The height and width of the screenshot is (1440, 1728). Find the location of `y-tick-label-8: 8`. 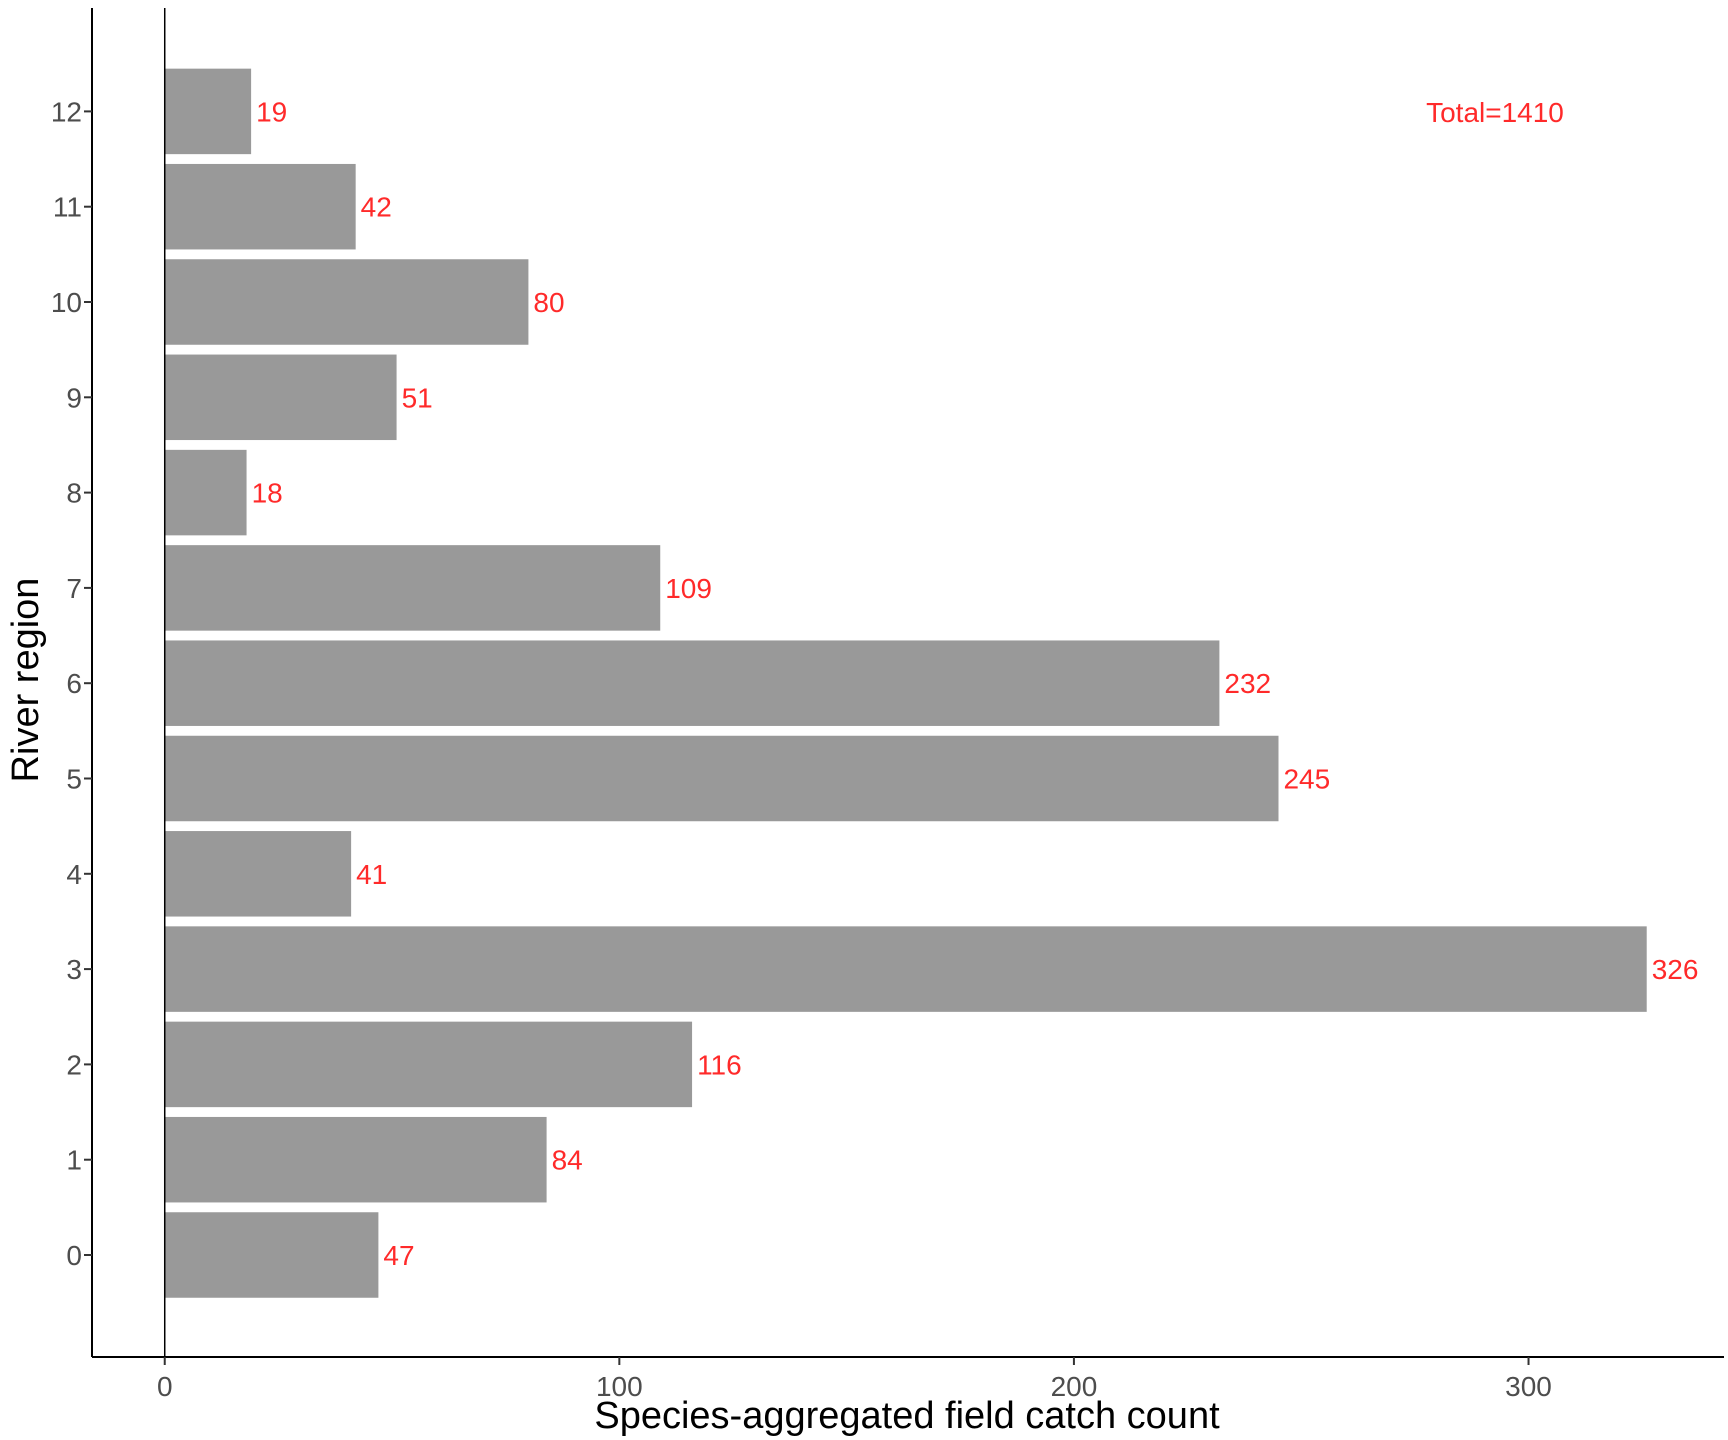

y-tick-label-8: 8 is located at coordinates (74, 493).